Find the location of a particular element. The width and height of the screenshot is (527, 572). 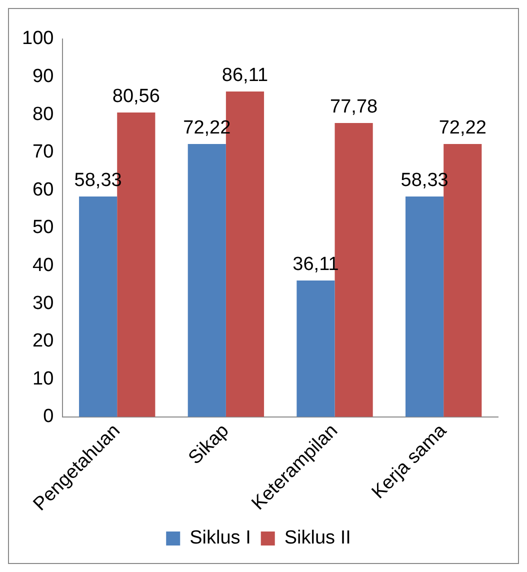

y-tick-label: 70 is located at coordinates (43, 152).